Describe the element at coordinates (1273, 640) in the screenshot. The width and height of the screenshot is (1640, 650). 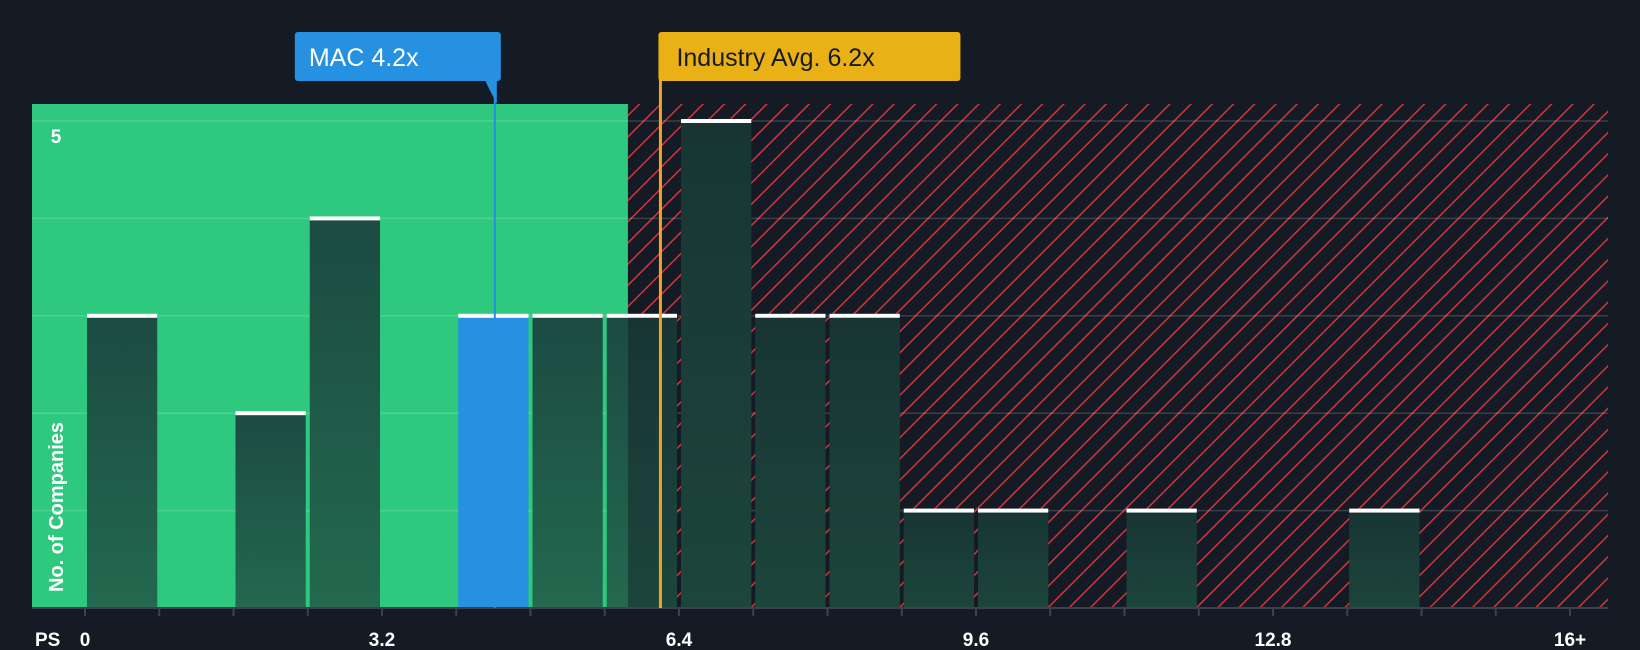
I see `x-tick-label: 12.8` at that location.